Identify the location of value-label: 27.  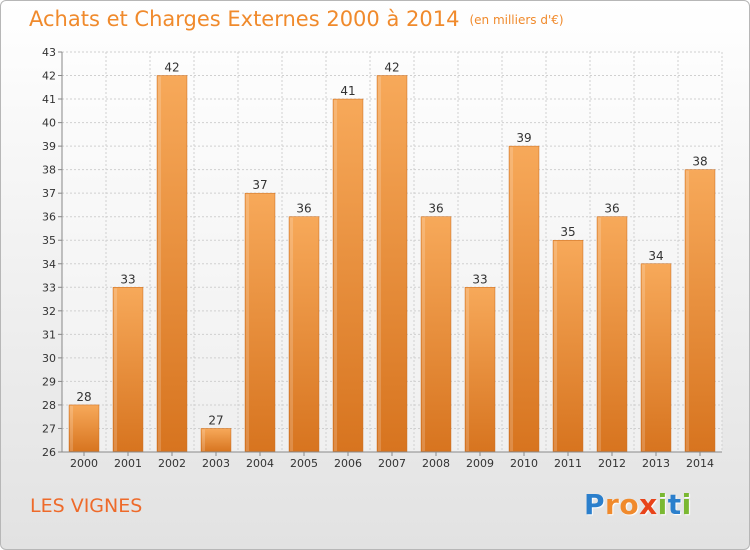
(215, 420).